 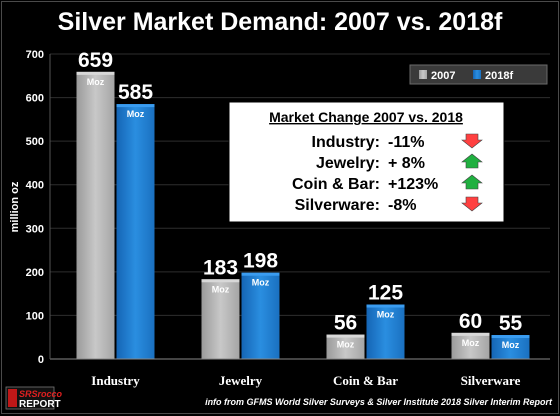 I want to click on bar-value-label: 56, so click(x=345, y=323).